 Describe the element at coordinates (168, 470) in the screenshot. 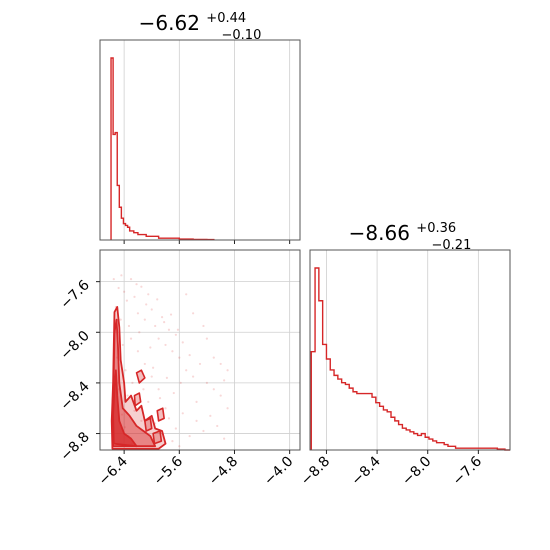

I see `x-tick-label: −5.6` at that location.